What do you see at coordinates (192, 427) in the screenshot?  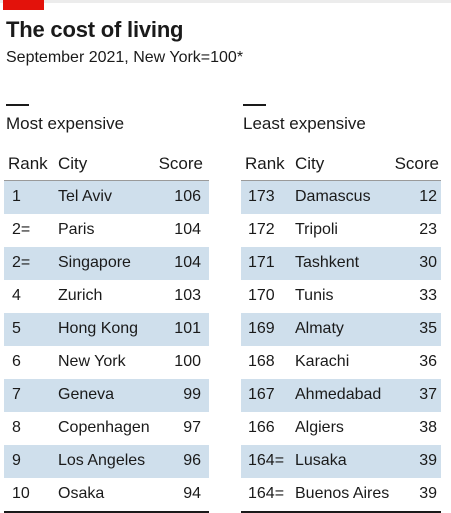 I see `score-cell: 97` at bounding box center [192, 427].